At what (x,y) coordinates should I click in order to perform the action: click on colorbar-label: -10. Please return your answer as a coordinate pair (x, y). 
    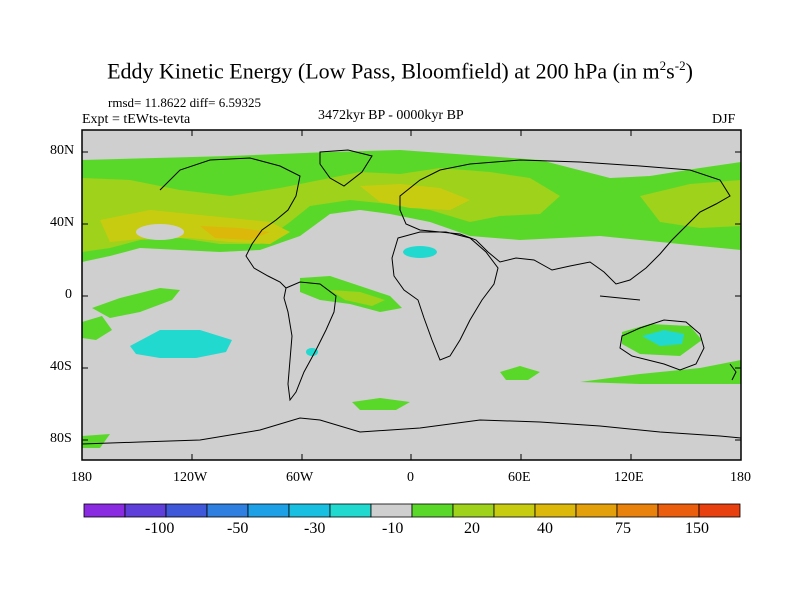
    Looking at the image, I should click on (393, 528).